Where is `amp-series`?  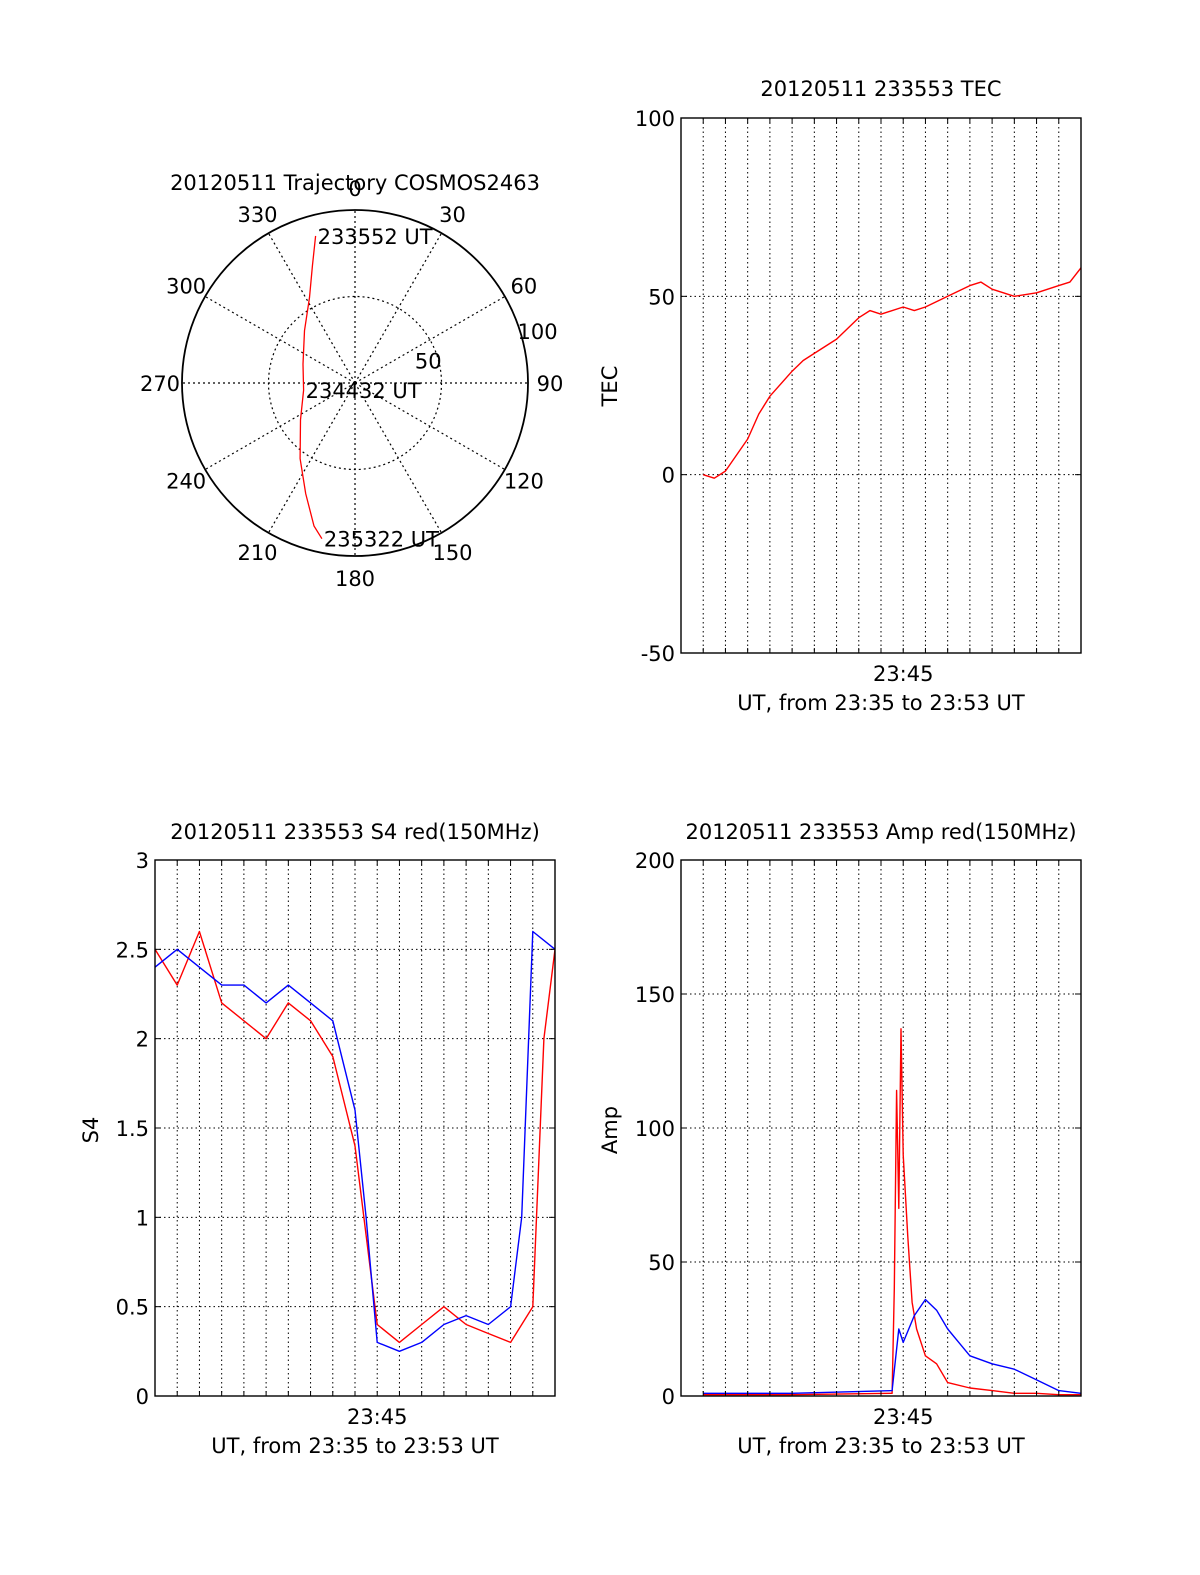
amp-series is located at coordinates (892, 1212).